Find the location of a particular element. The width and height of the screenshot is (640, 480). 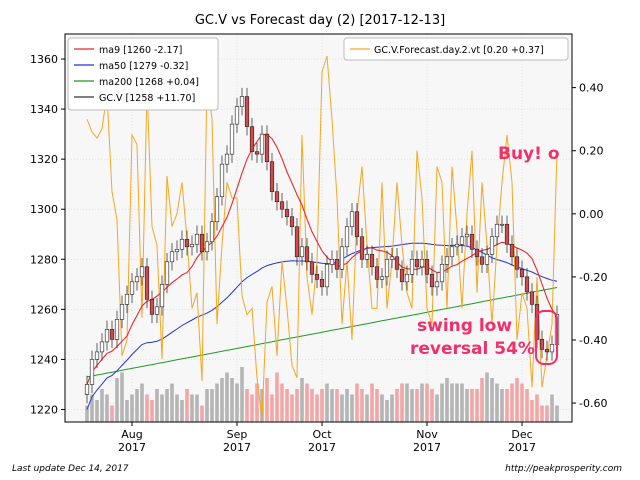

y-tick-label: 1240 is located at coordinates (44, 359).